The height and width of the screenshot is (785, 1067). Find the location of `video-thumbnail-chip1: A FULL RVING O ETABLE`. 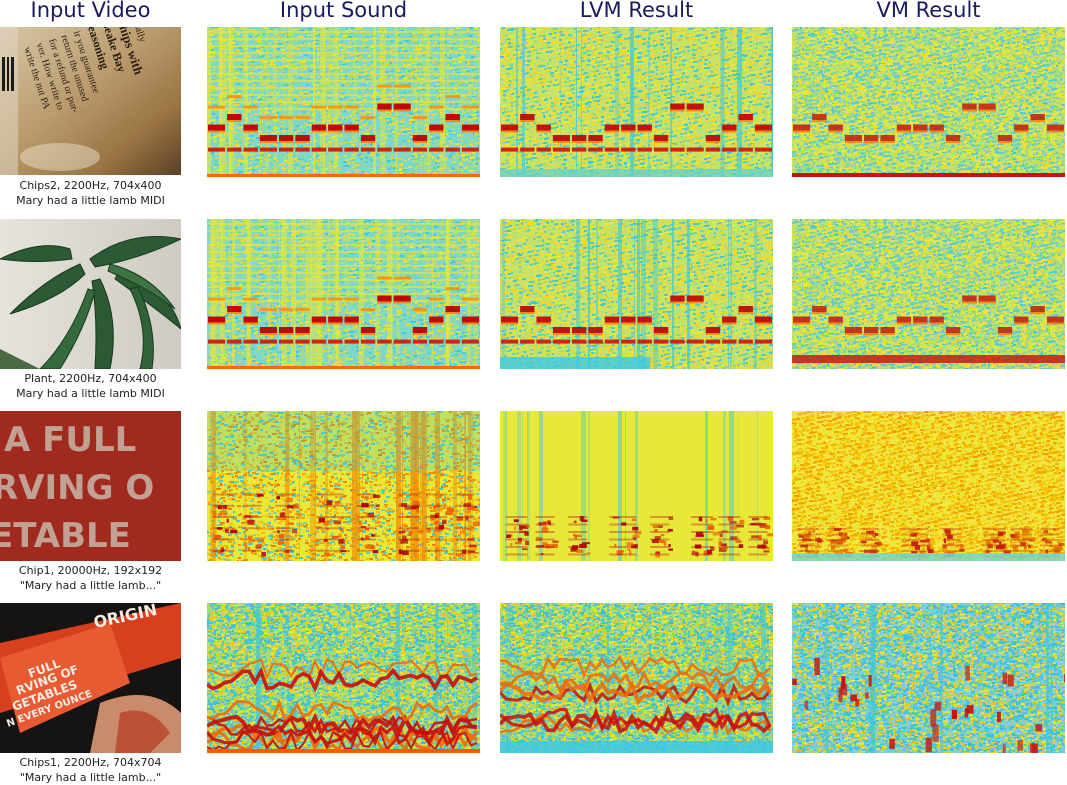

video-thumbnail-chip1: A FULL RVING O ETABLE is located at coordinates (90, 486).